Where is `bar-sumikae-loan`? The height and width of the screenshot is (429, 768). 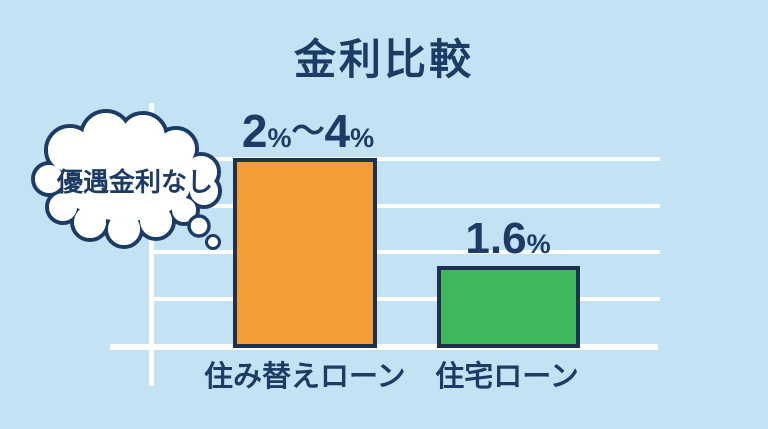 bar-sumikae-loan is located at coordinates (305, 253).